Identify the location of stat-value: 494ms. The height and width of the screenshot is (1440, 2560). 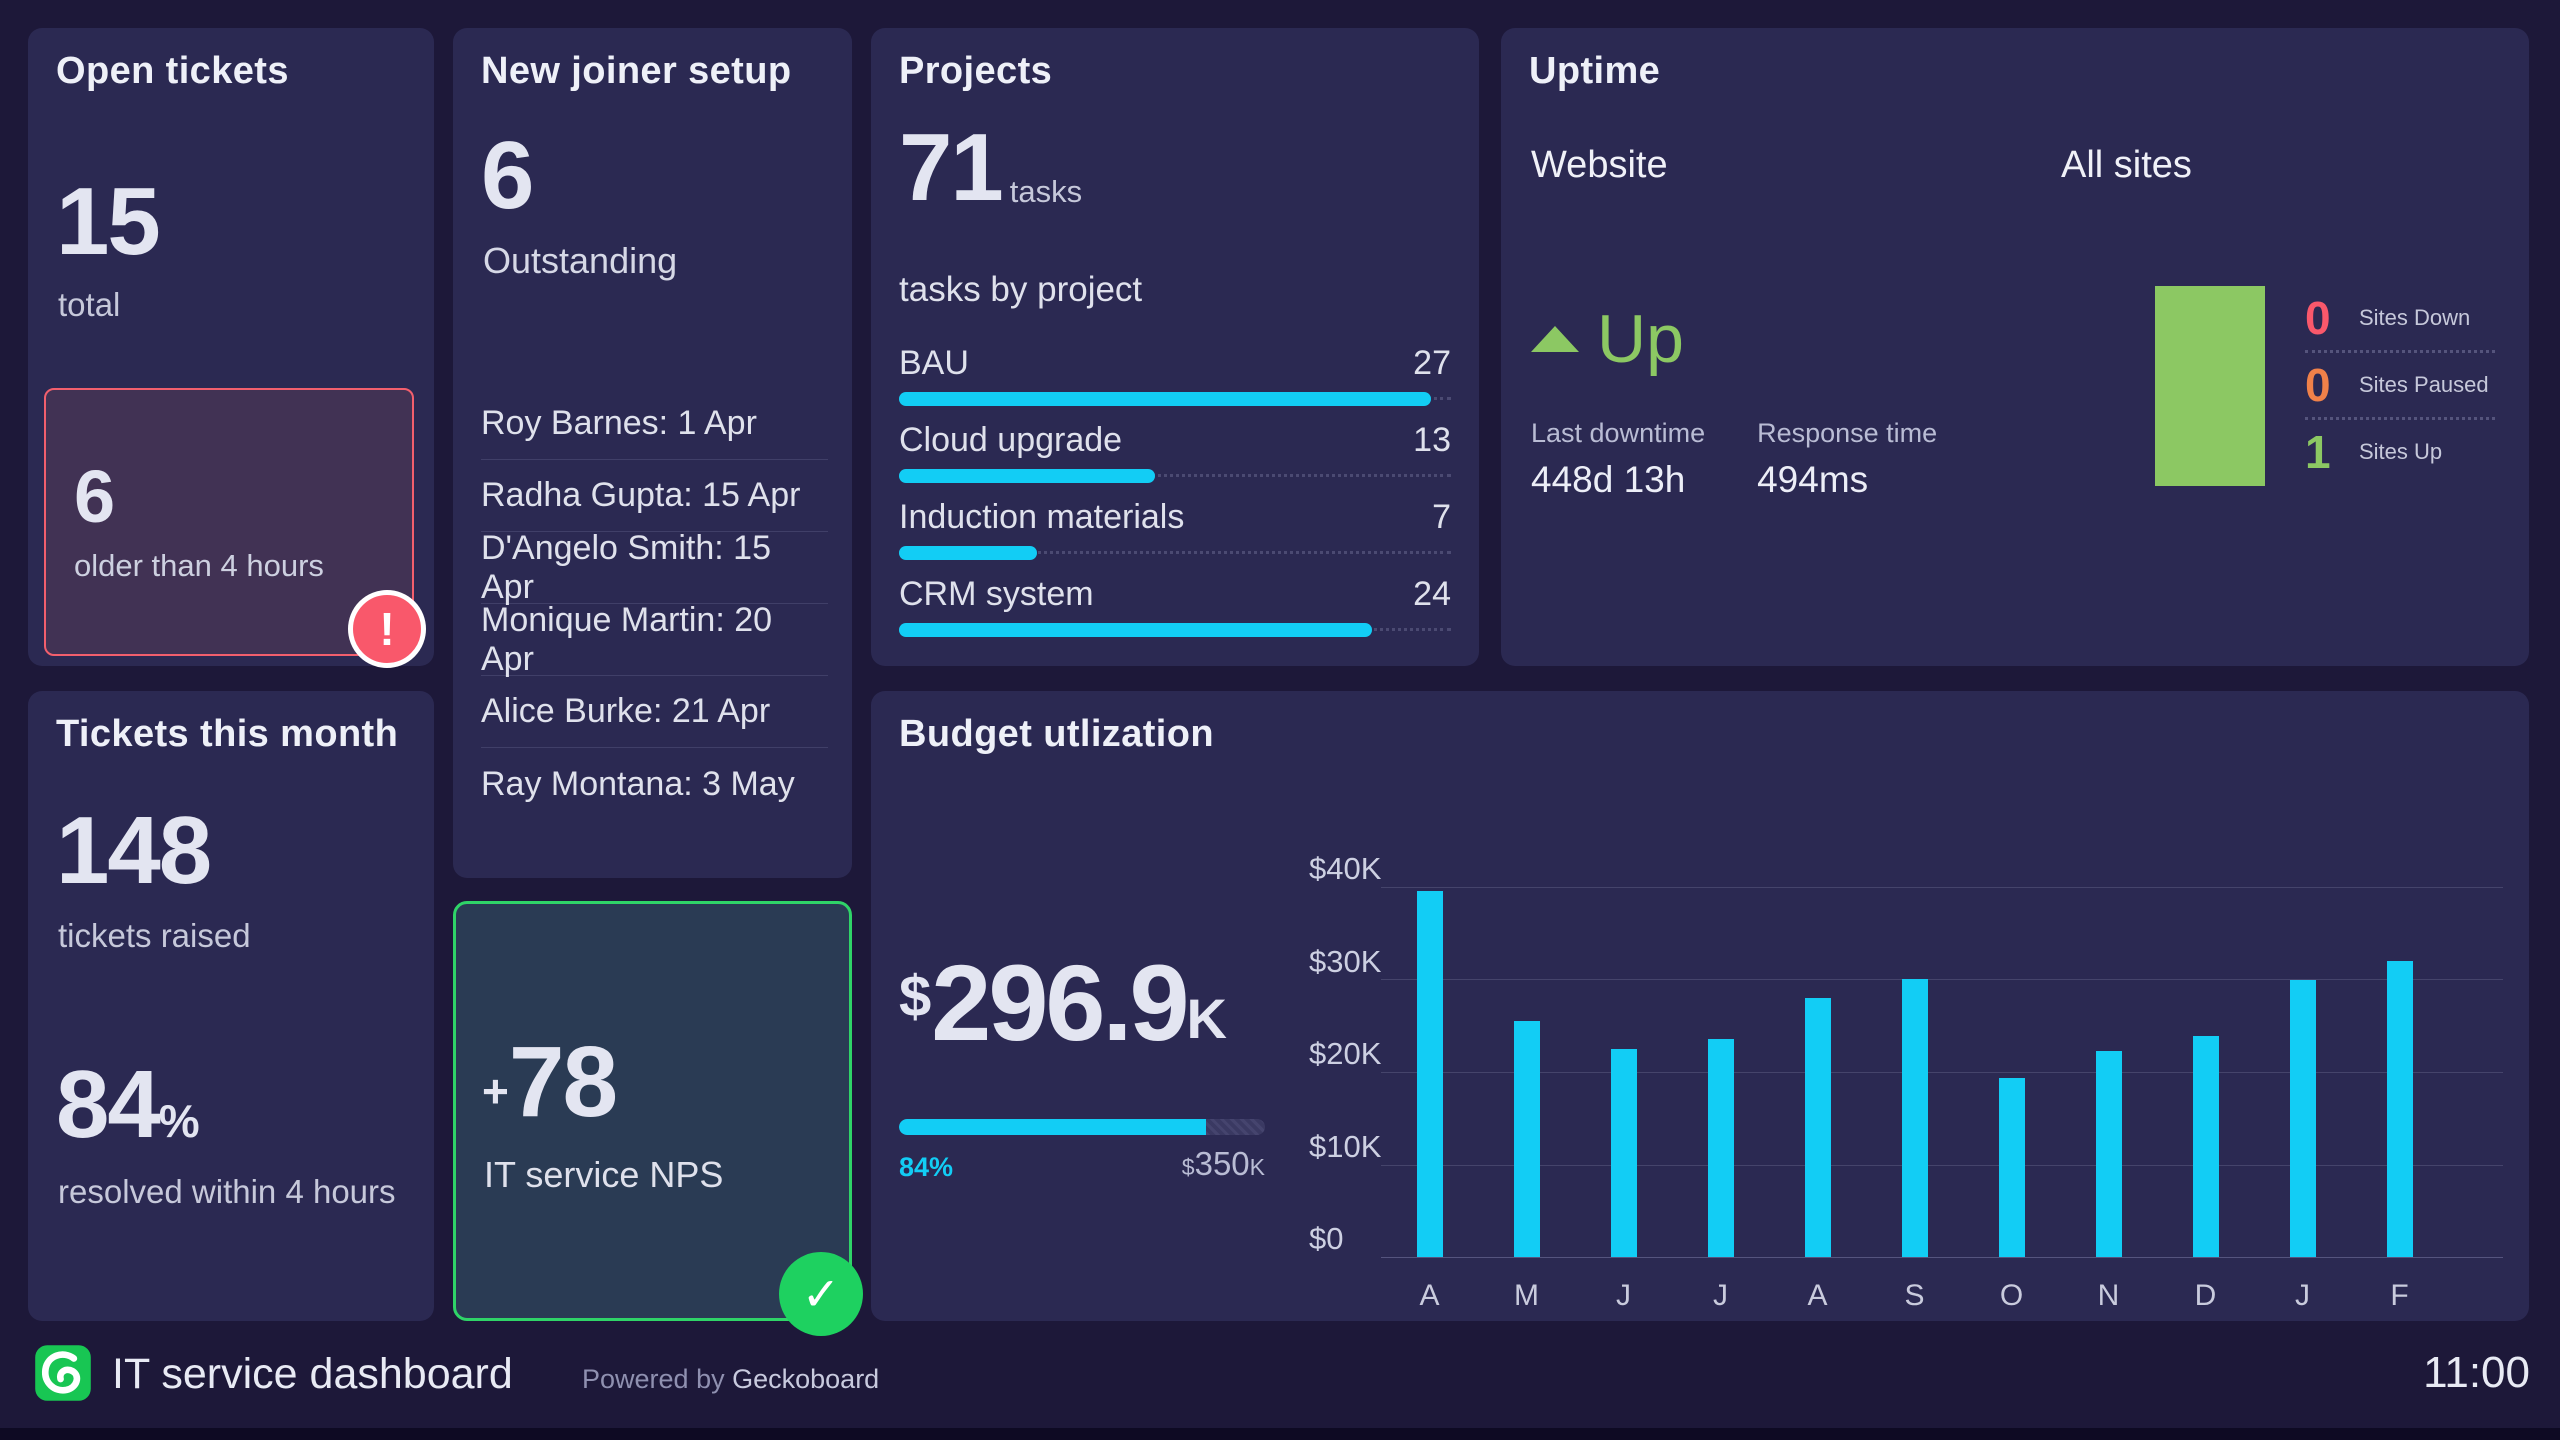
(1813, 479).